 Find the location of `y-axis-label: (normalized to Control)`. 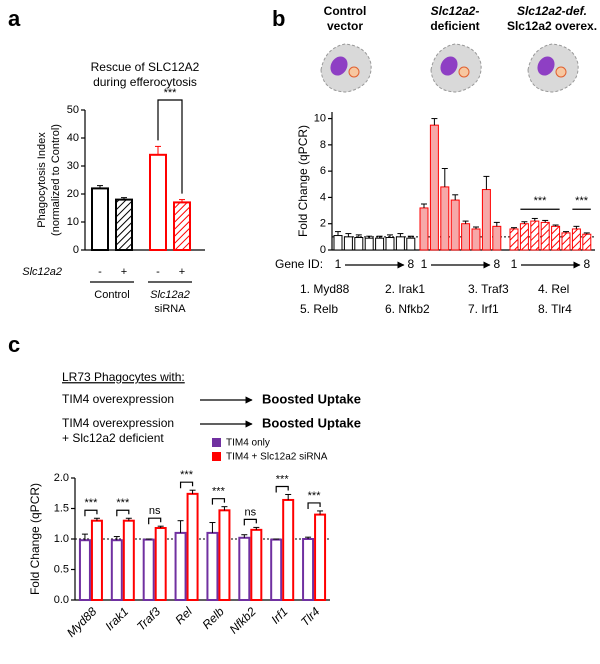

y-axis-label: (normalized to Control) is located at coordinates (56, 180).